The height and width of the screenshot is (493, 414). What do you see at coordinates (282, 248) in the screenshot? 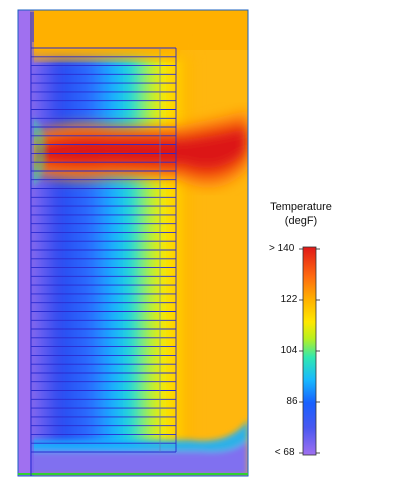
I see `legend-tick-label: > 140` at bounding box center [282, 248].